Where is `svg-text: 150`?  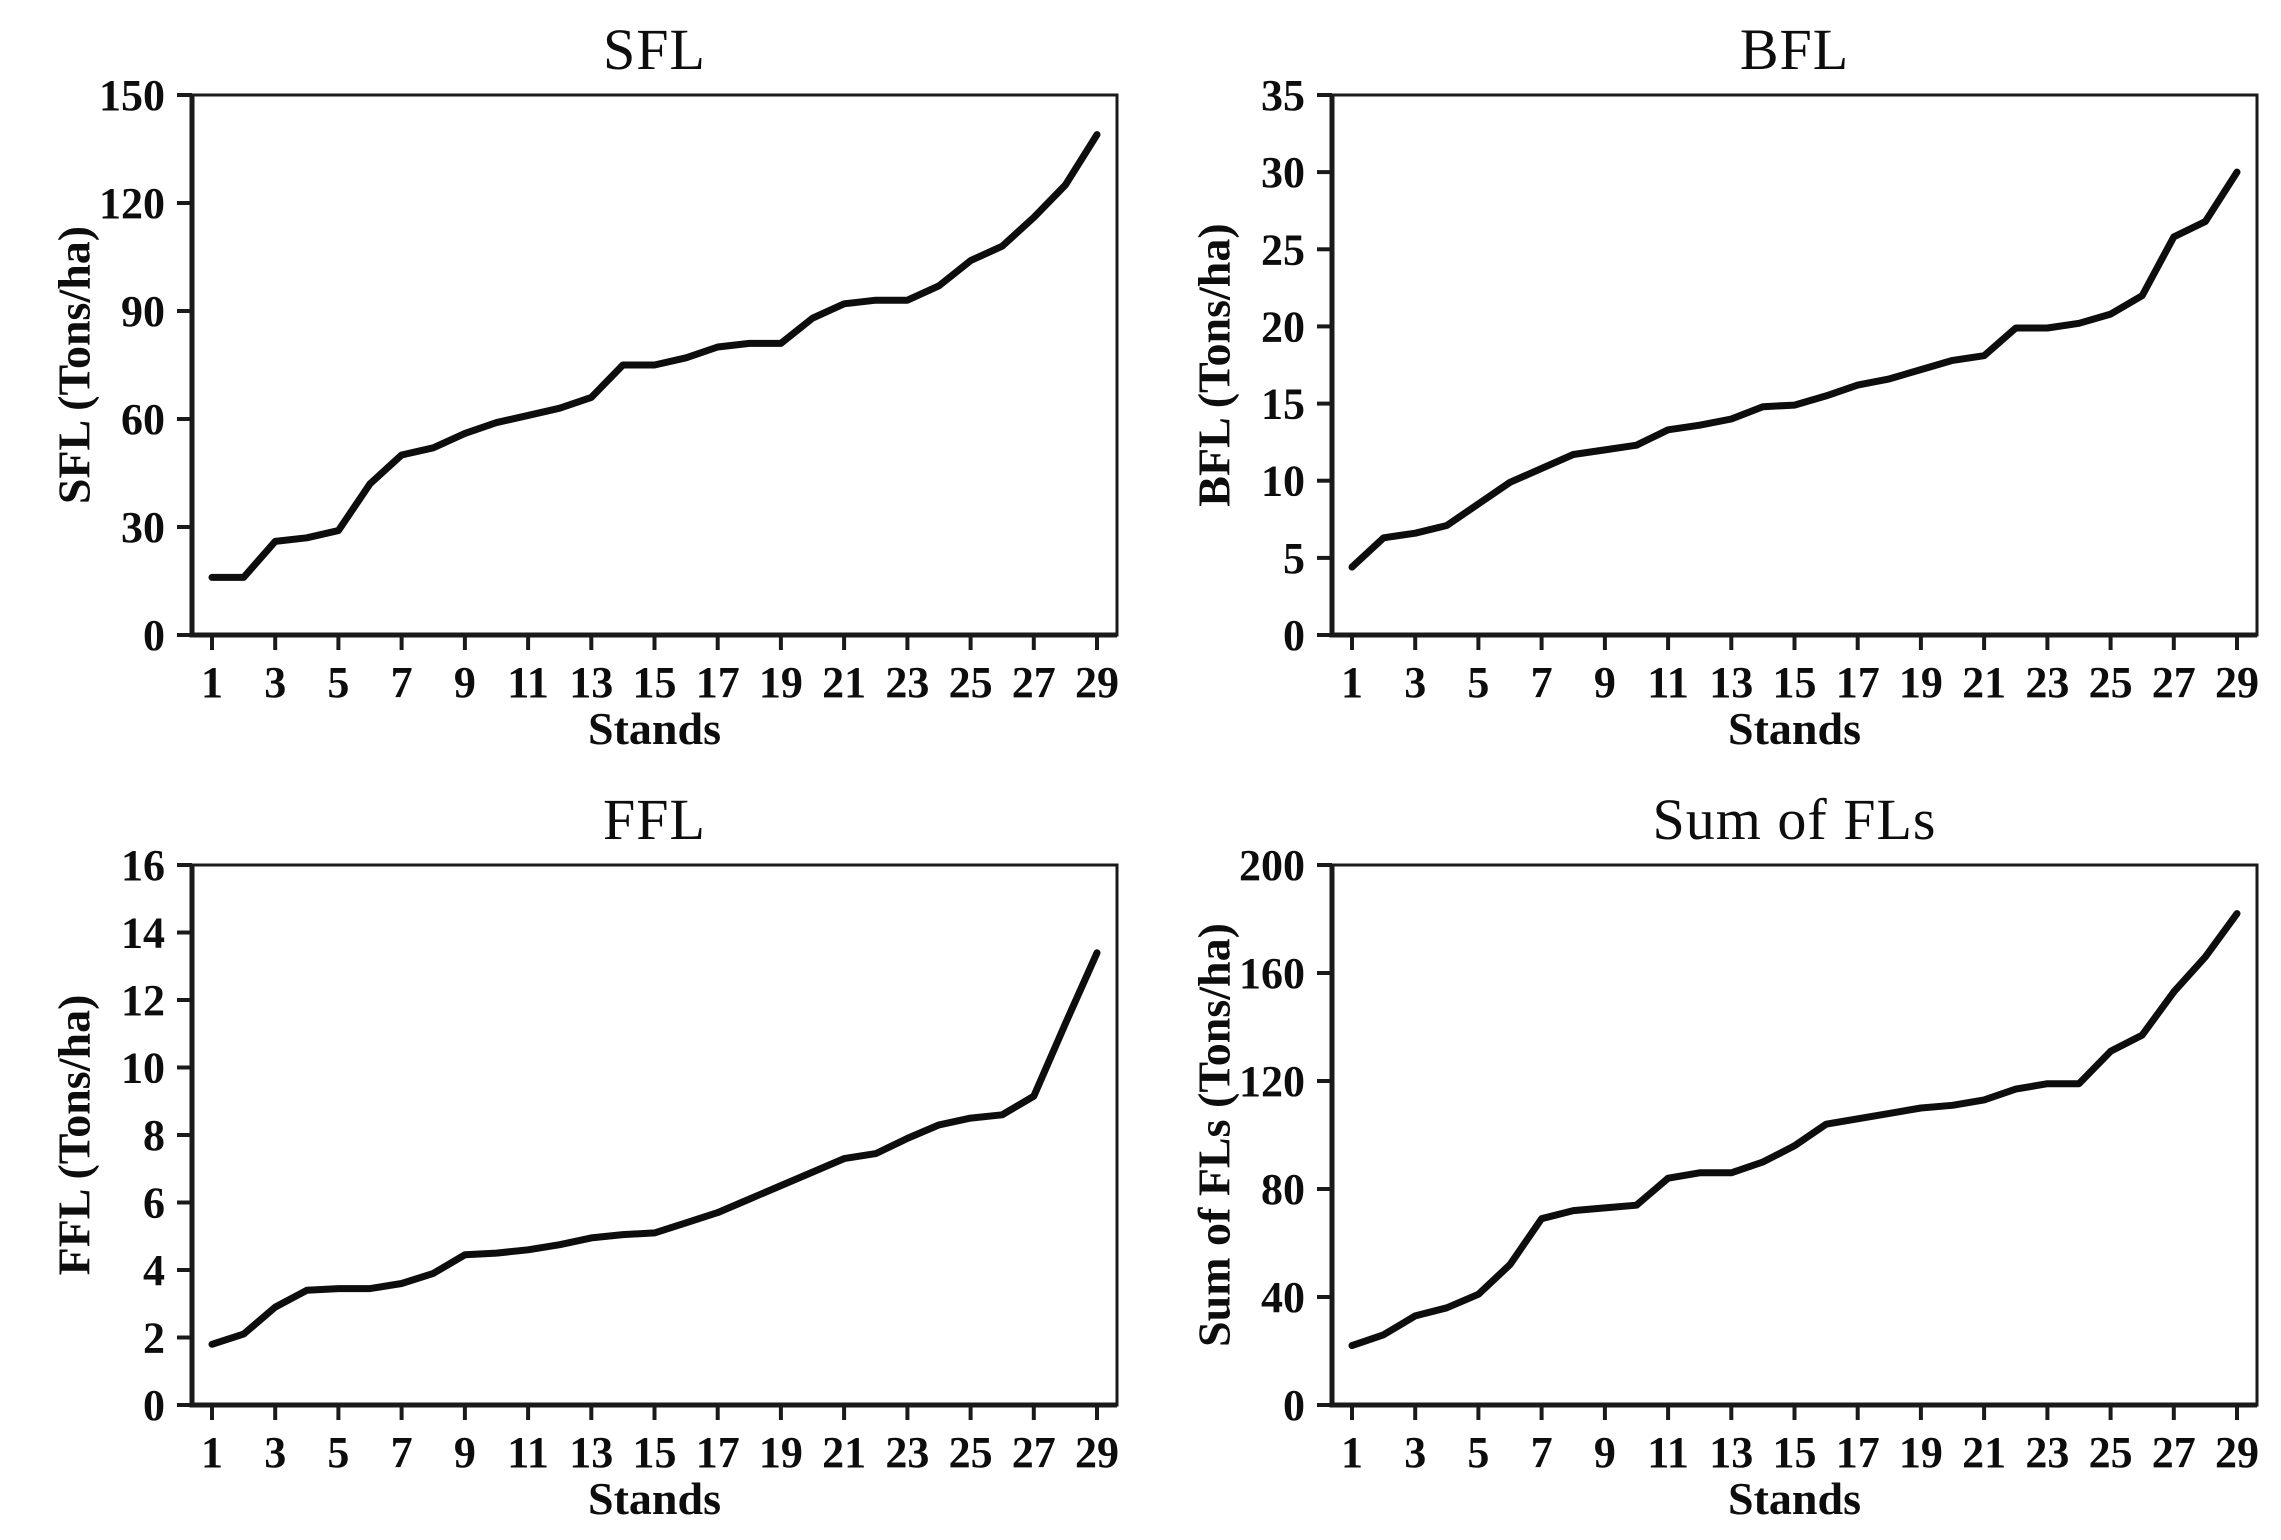 svg-text: 150 is located at coordinates (132, 95).